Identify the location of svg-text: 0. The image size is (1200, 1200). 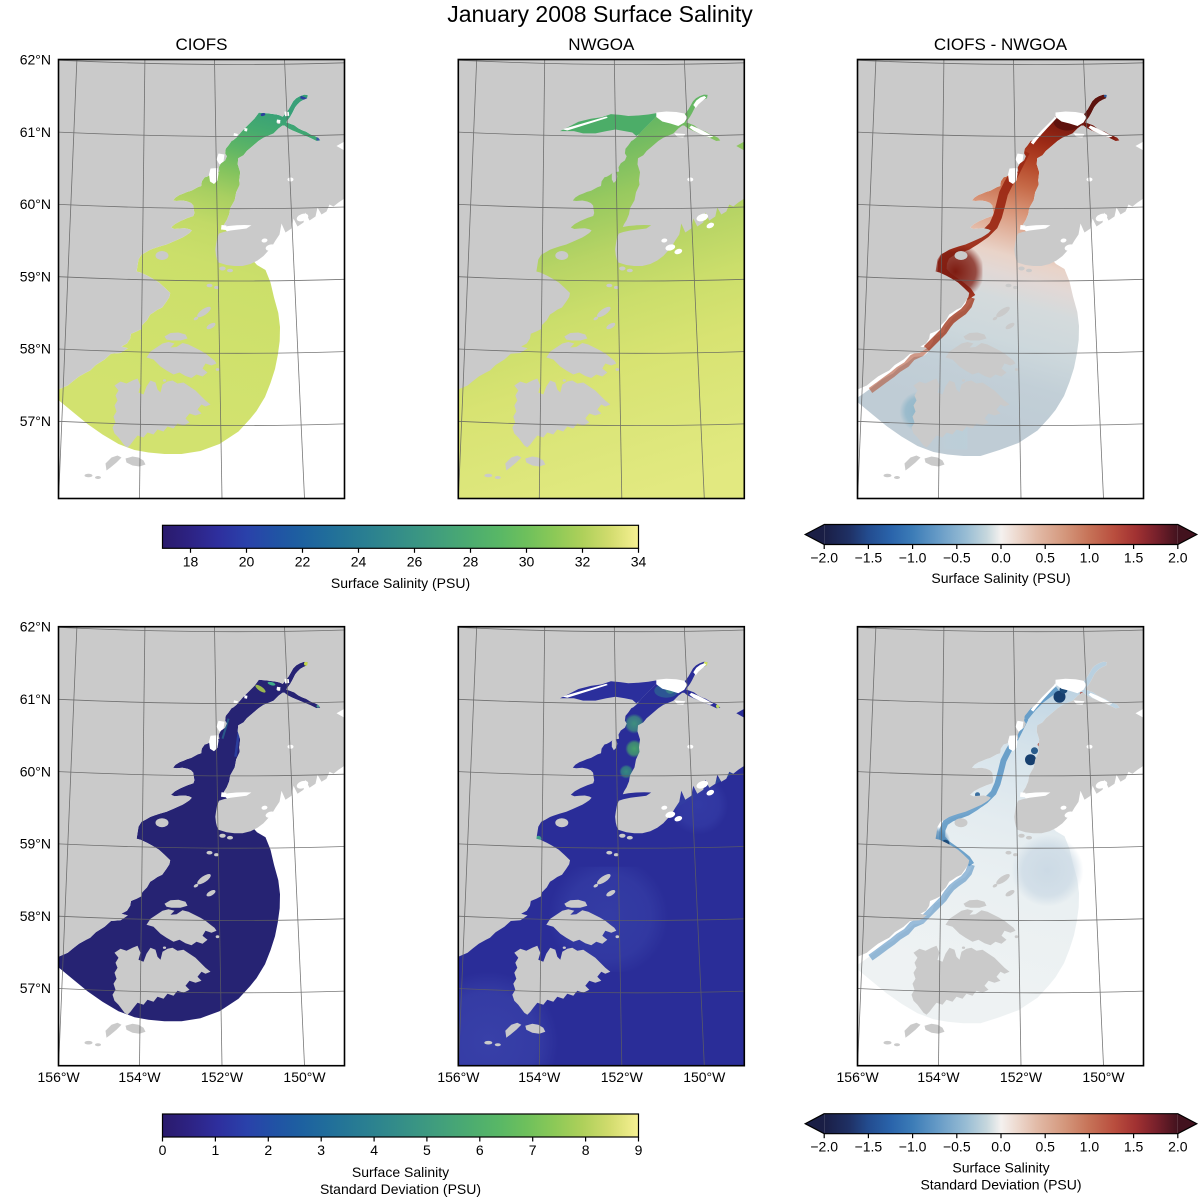
(163, 1150).